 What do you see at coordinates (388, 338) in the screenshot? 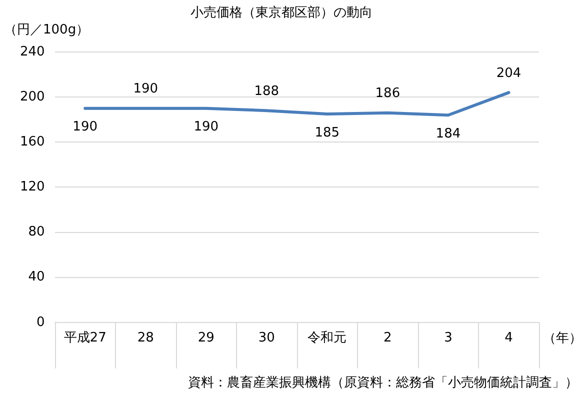
I see `x-tick-label: 2` at bounding box center [388, 338].